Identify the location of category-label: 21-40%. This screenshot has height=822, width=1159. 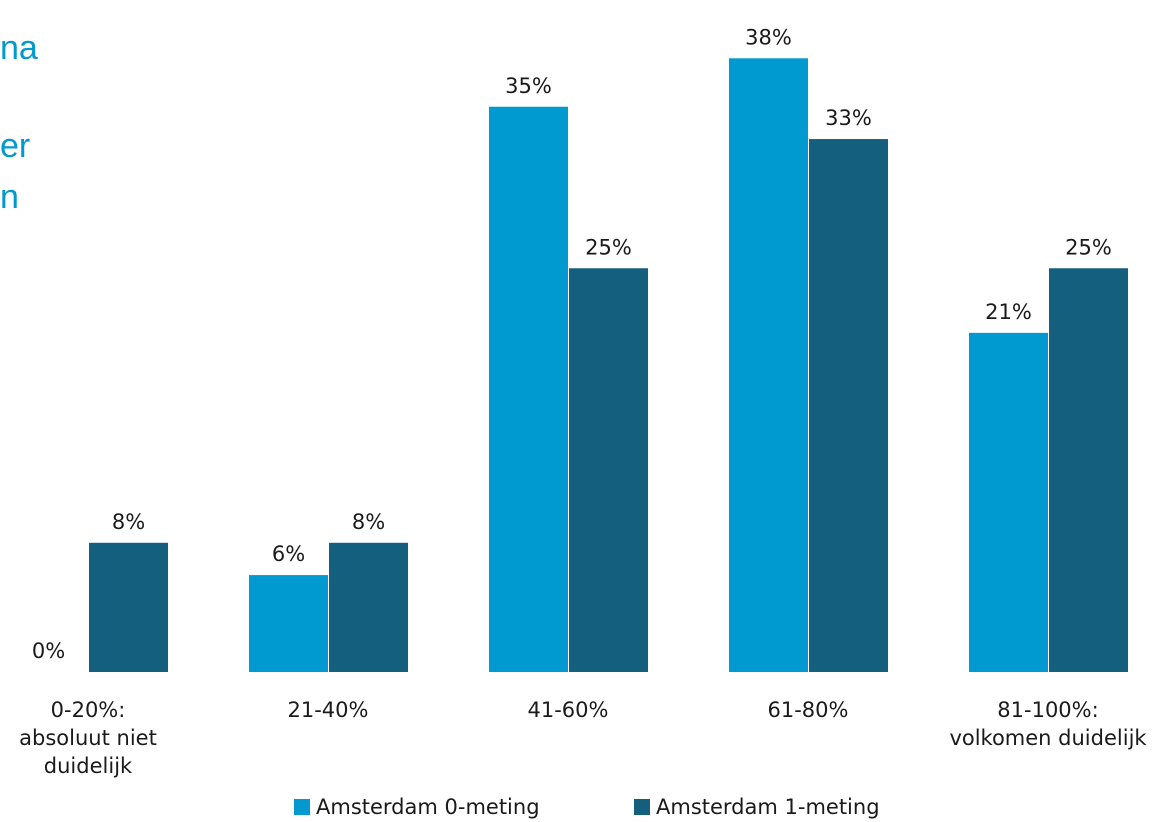
(328, 710).